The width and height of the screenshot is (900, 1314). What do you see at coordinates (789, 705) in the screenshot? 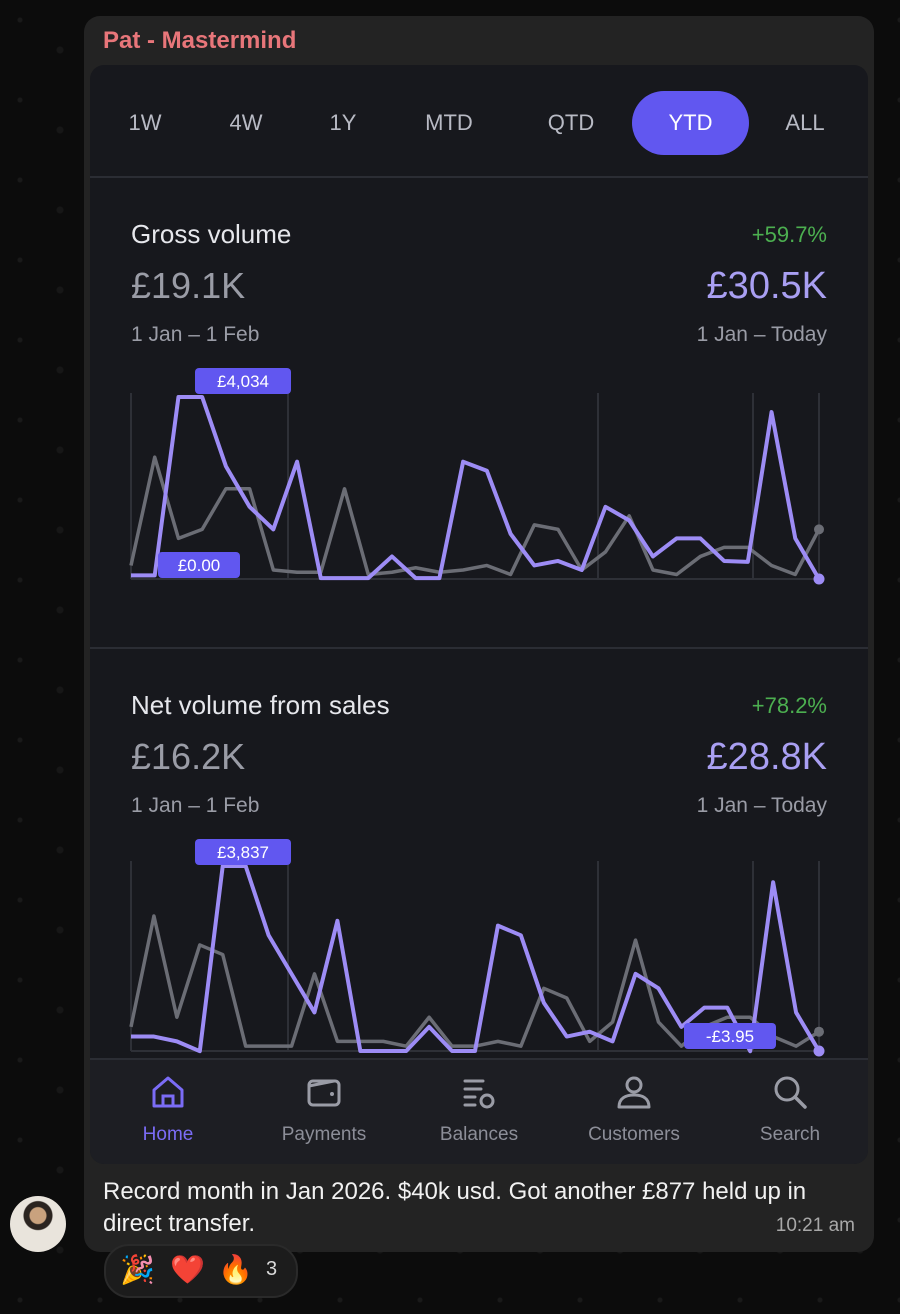
I see `net-change-percent: +78.2%` at bounding box center [789, 705].